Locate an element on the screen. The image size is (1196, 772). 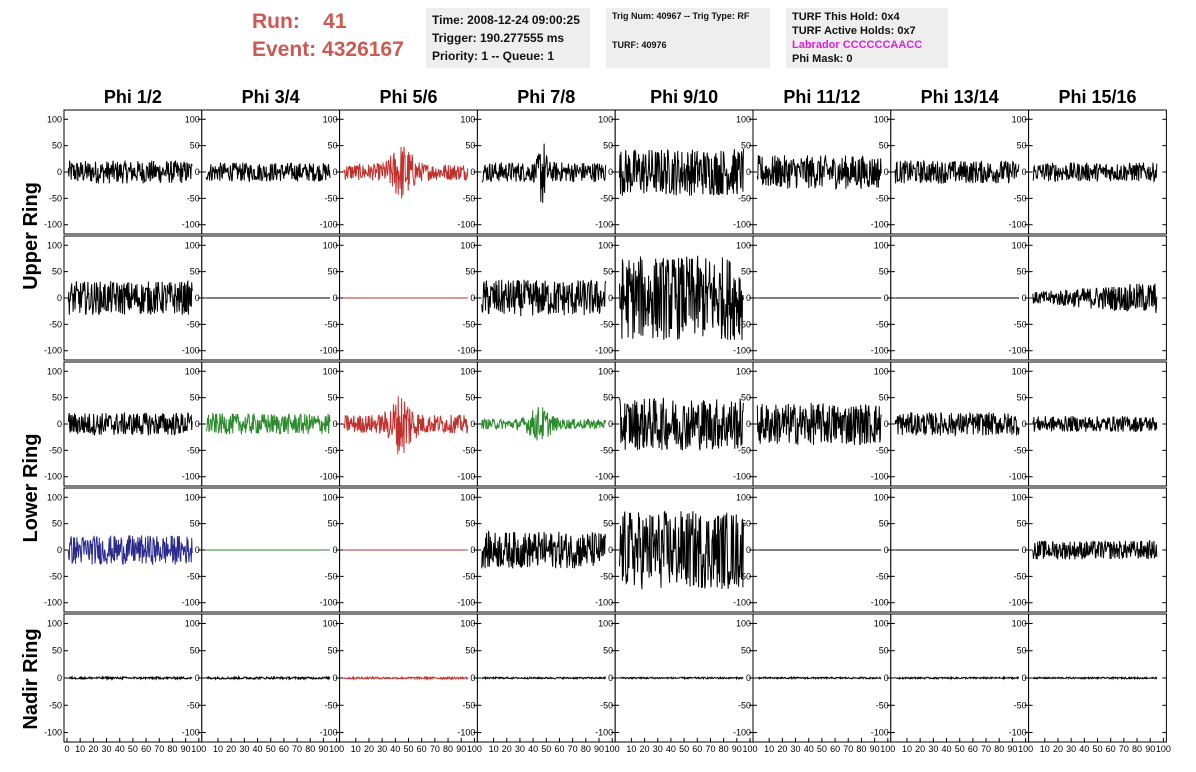
column-title: Phi 13/14 is located at coordinates (960, 97).